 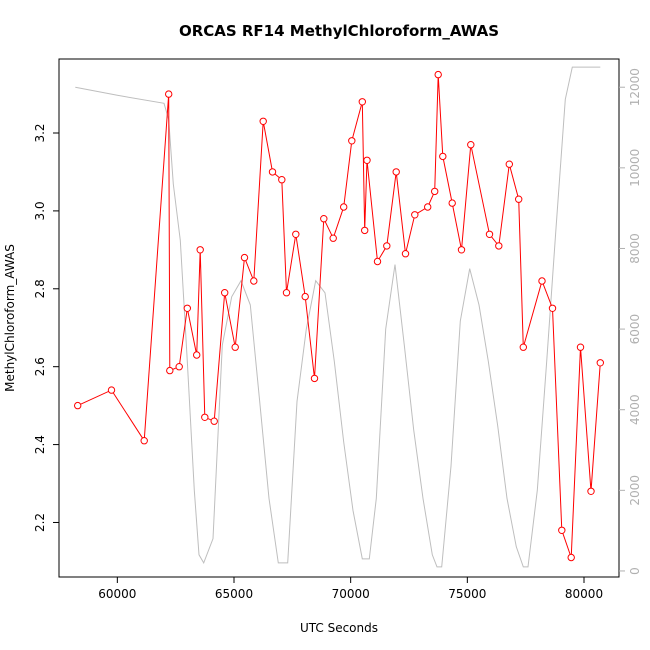 What do you see at coordinates (46, 327) in the screenshot?
I see `y-axis: 2.2 2.4 2.6 2.8 3.0 3.2` at bounding box center [46, 327].